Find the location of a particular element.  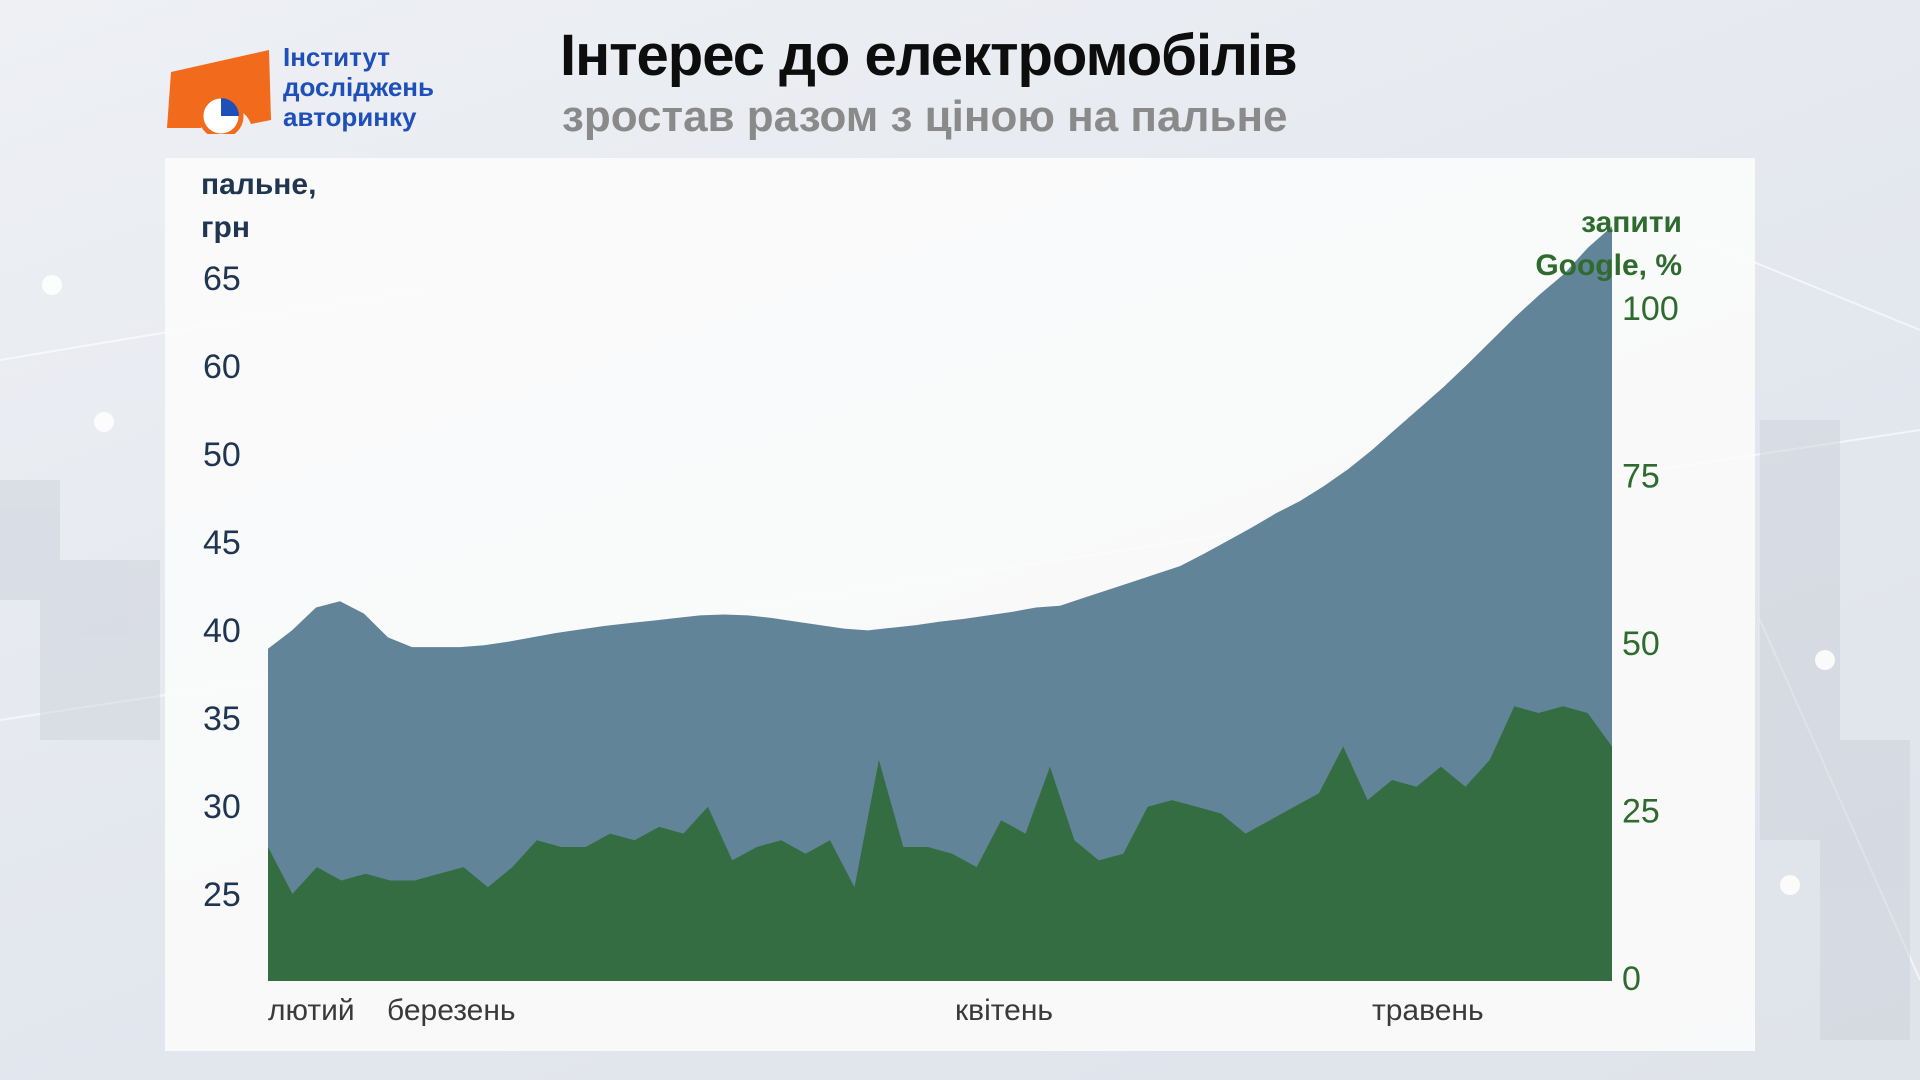

logo: Інститут досліджень авторинку is located at coordinates (325, 90).